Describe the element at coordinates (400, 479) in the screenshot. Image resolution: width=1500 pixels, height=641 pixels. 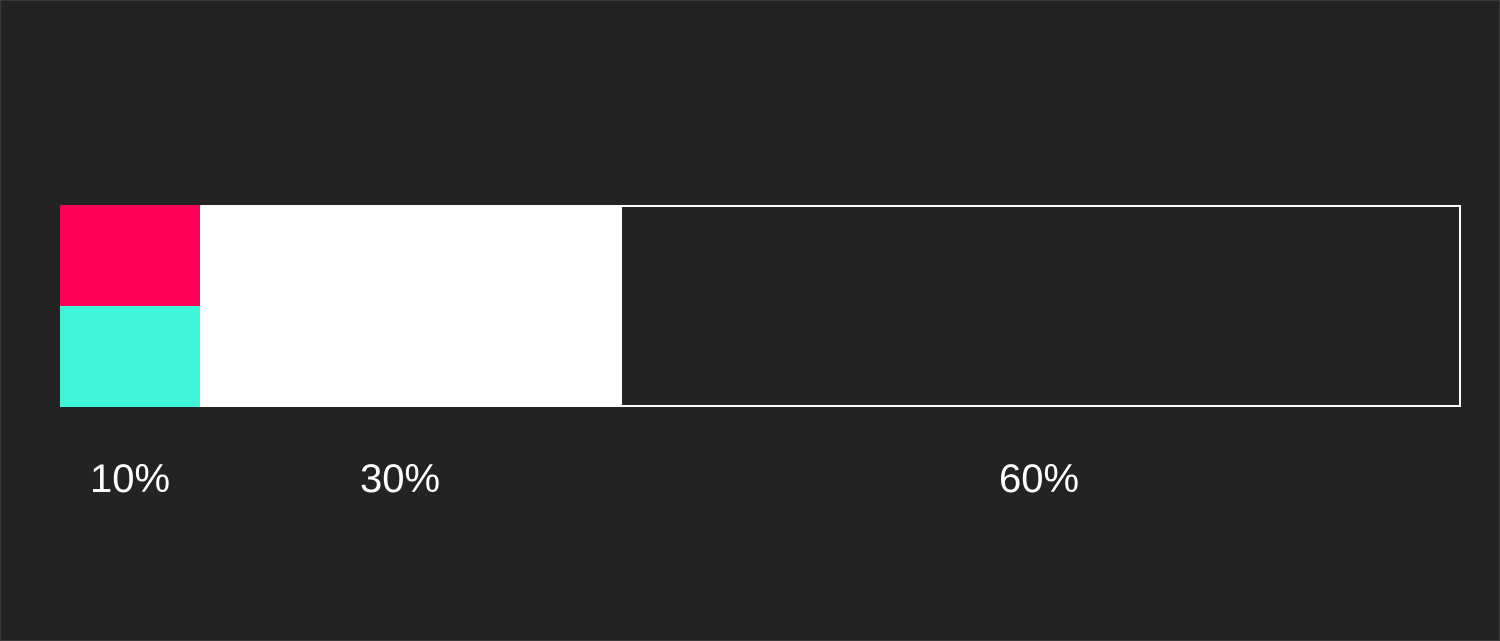
I see `label-30-percent: 30%` at that location.